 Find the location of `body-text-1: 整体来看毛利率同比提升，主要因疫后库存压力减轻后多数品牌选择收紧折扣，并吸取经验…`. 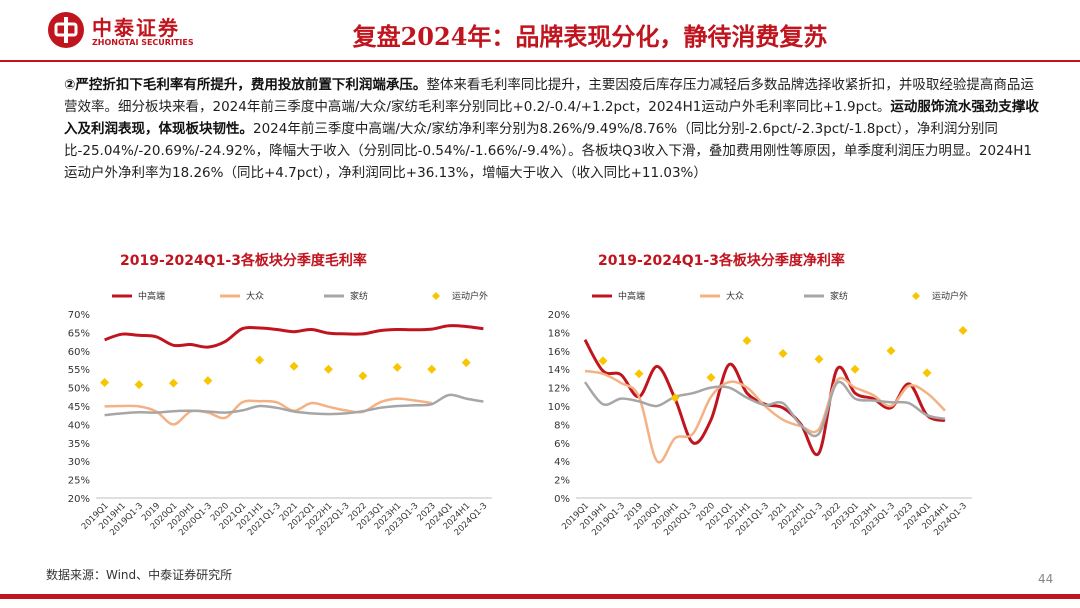

body-text-1: 整体来看毛利率同比提升，主要因疫后库存压力减轻后多数品牌选择收紧折扣，并吸取经验… is located at coordinates (549, 96).